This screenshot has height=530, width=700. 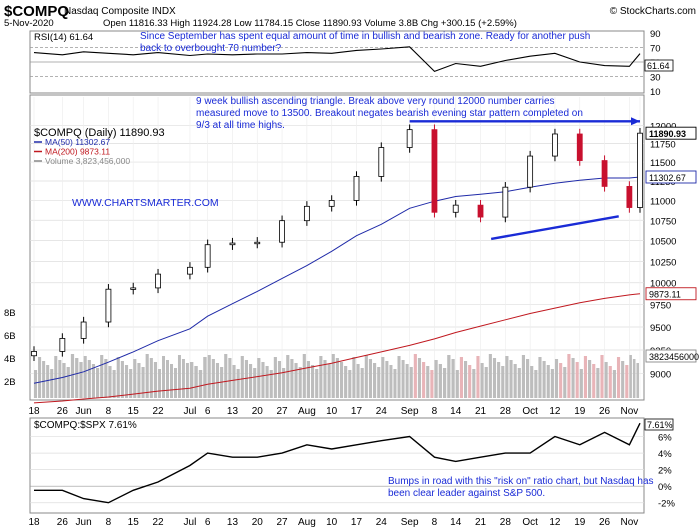 I want to click on x-tick-label: 12, so click(x=555, y=411).